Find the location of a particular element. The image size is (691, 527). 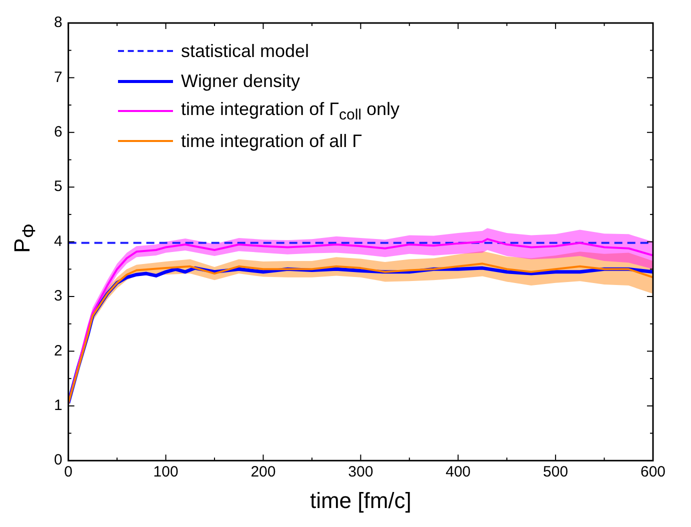

legend-label: Wigner density is located at coordinates (240, 81).